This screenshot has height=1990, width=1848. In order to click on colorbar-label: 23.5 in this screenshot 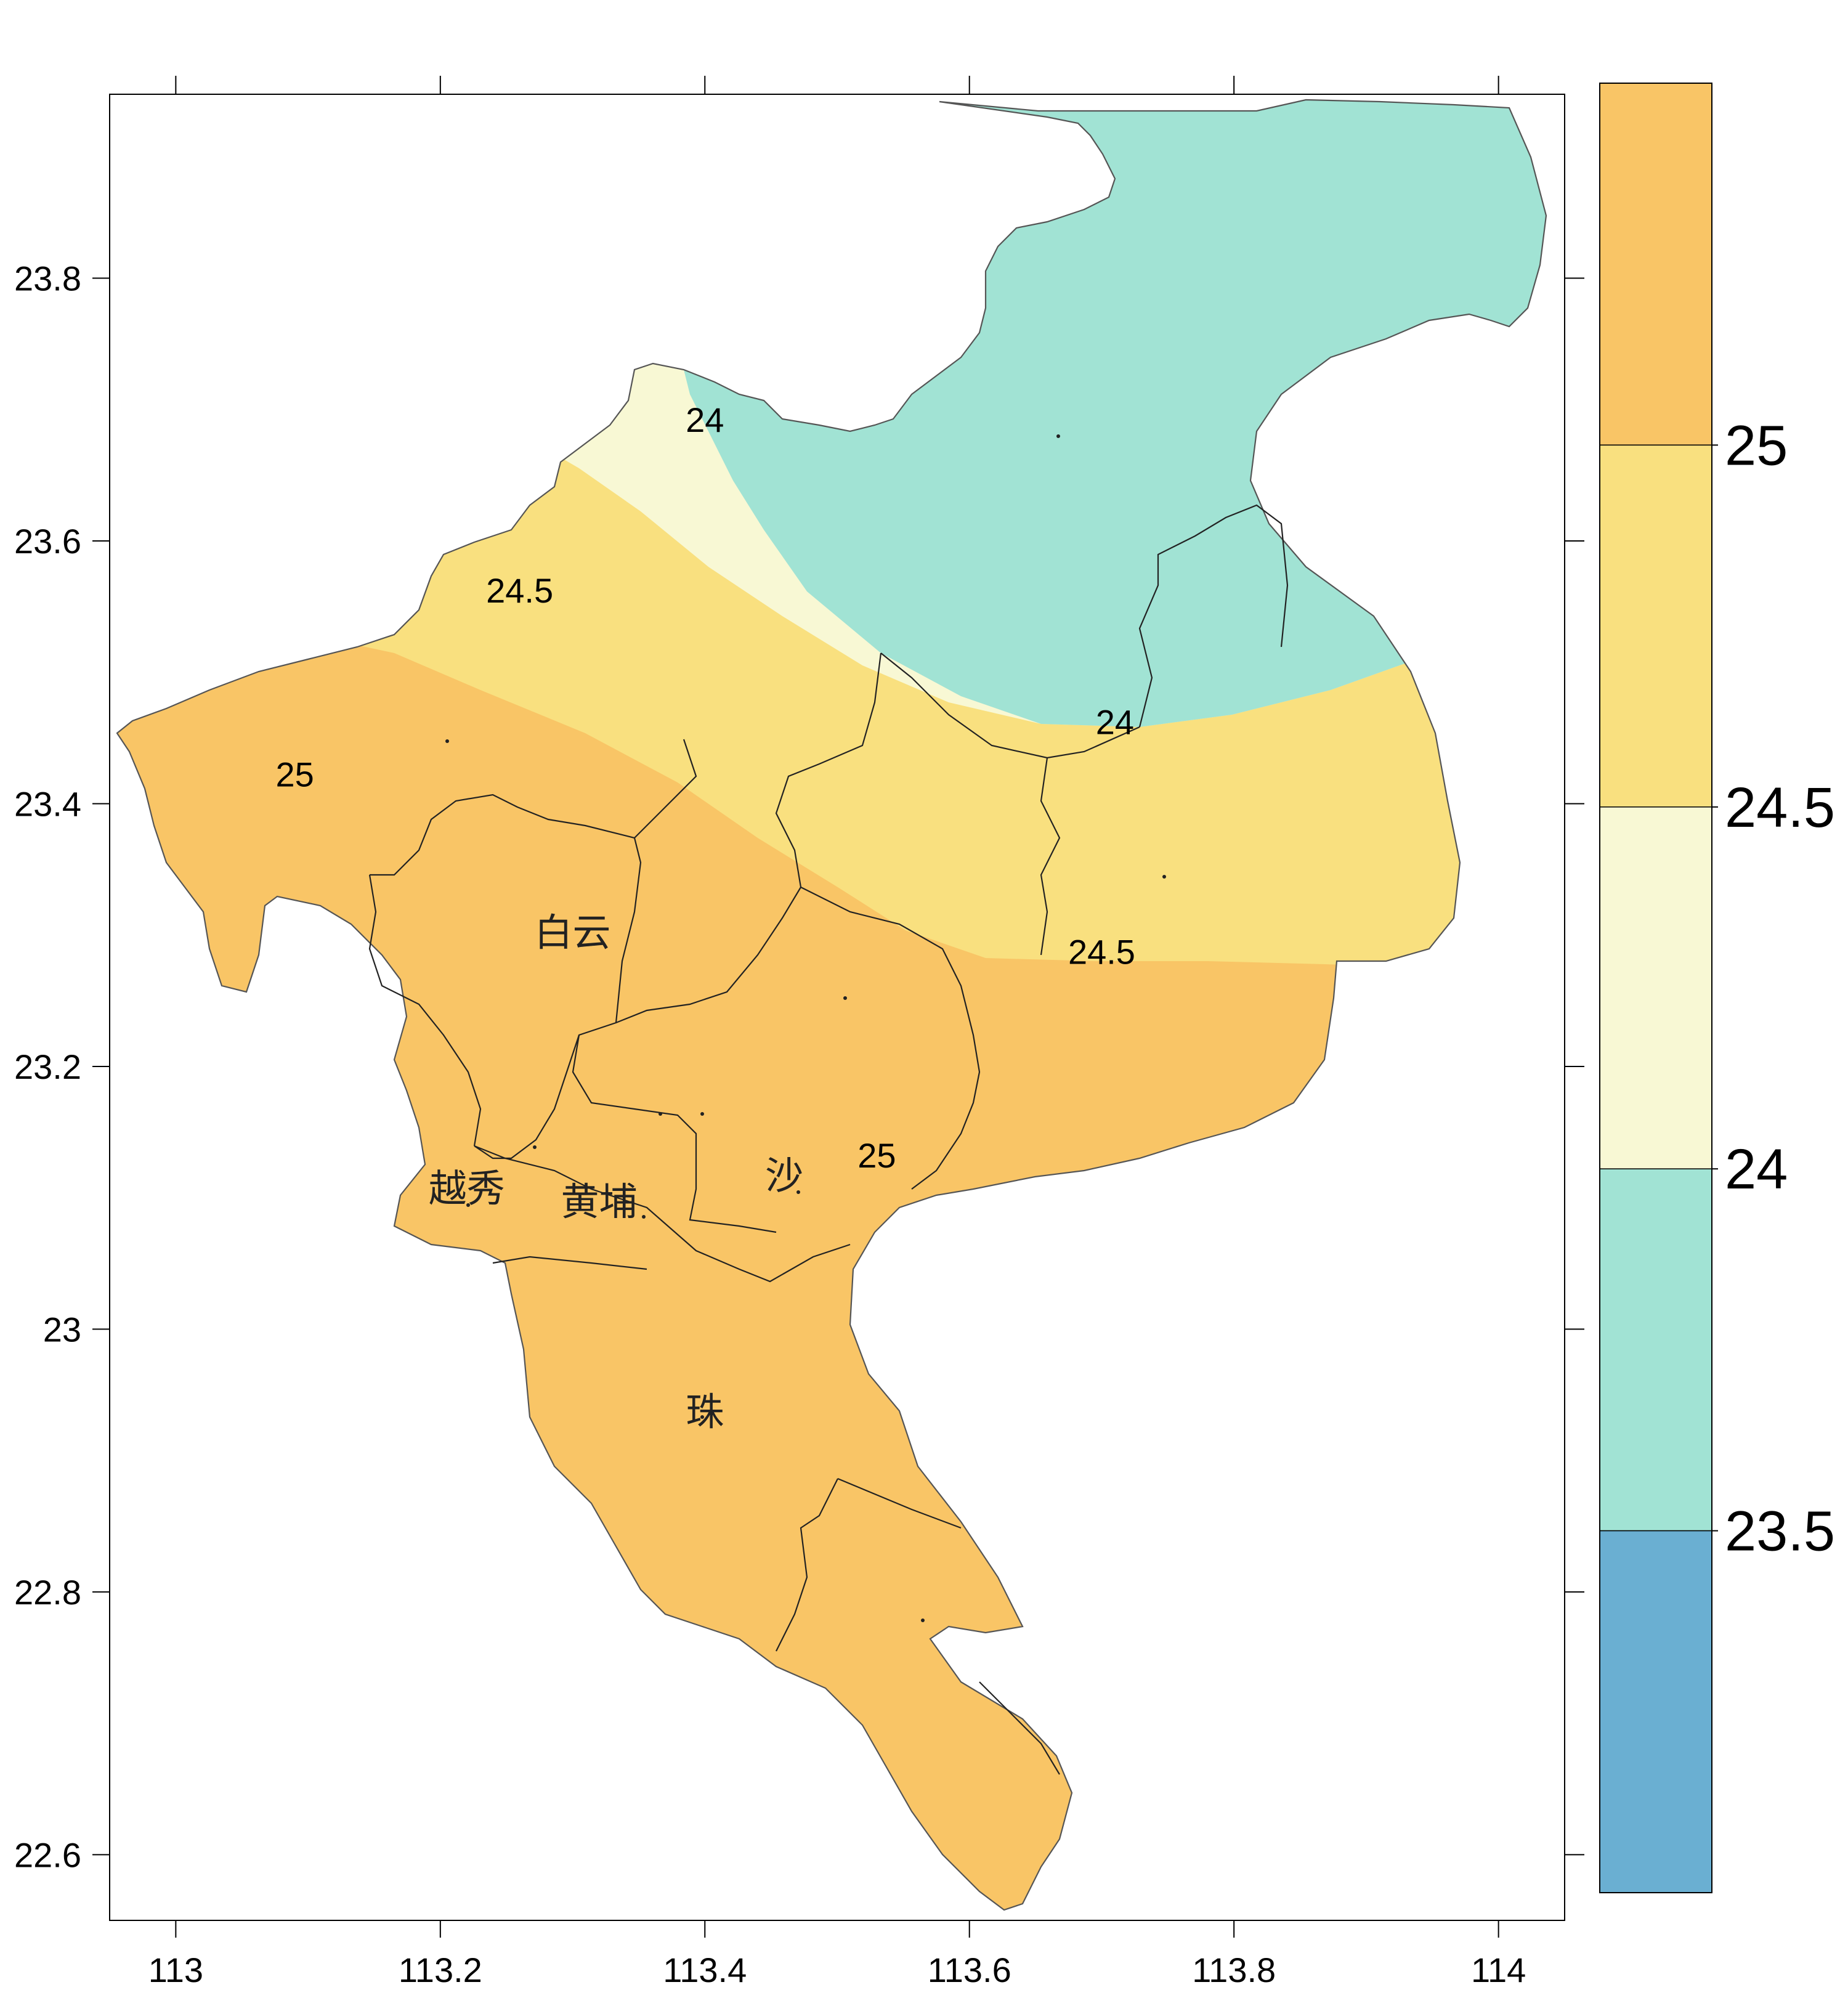, I will do `click(1780, 1531)`.